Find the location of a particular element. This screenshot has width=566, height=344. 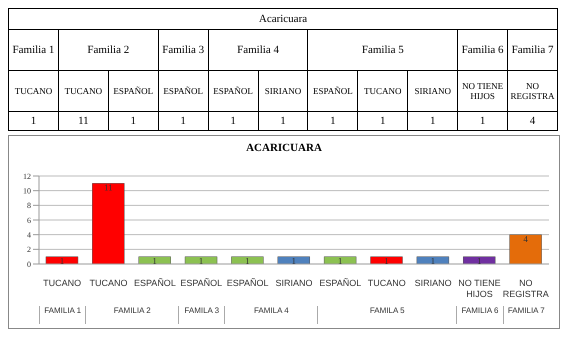

text: FAMILIA 1 is located at coordinates (62, 315).